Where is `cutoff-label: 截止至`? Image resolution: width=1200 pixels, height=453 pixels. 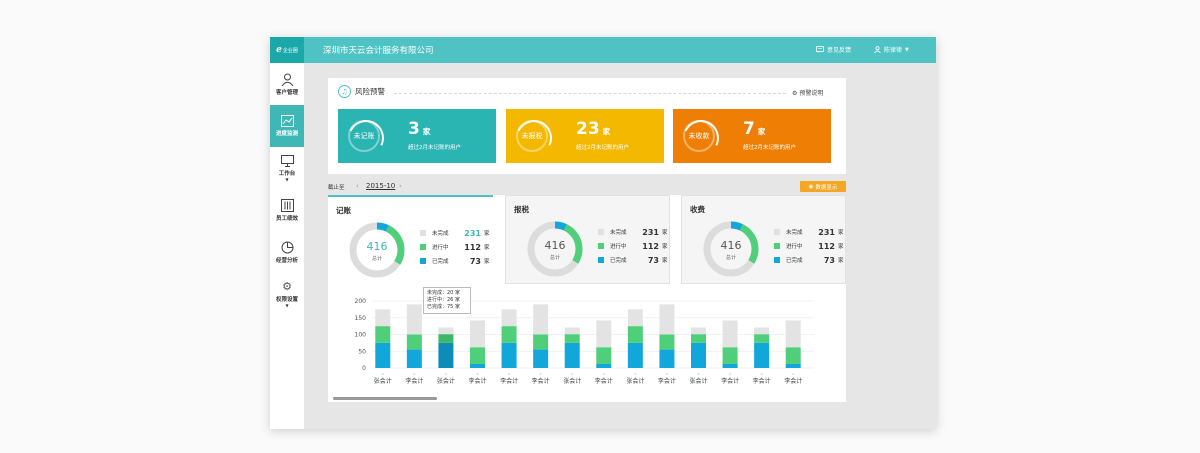
cutoff-label: 截止至 is located at coordinates (336, 188).